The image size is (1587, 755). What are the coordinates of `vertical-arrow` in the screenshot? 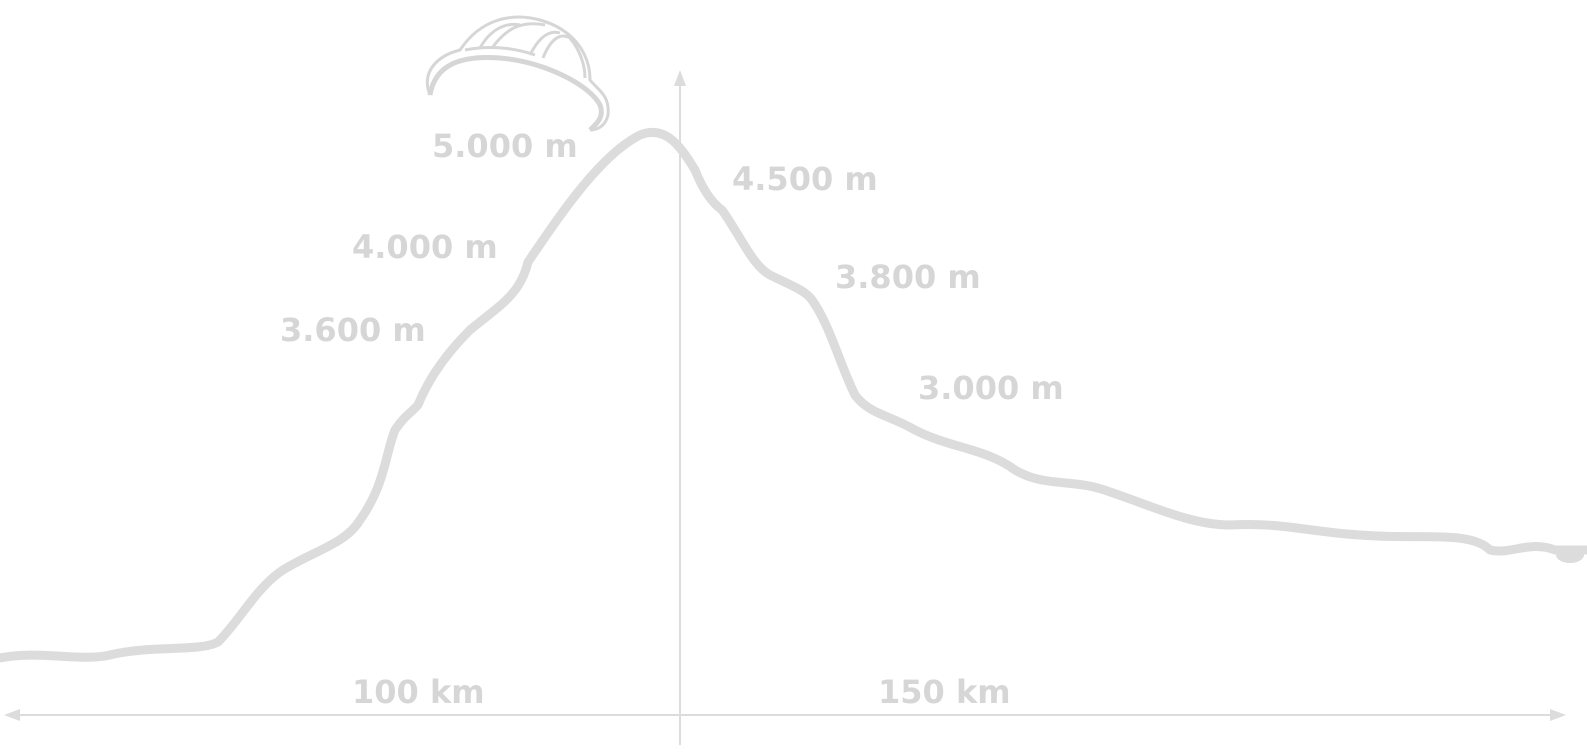 It's located at (680, 78).